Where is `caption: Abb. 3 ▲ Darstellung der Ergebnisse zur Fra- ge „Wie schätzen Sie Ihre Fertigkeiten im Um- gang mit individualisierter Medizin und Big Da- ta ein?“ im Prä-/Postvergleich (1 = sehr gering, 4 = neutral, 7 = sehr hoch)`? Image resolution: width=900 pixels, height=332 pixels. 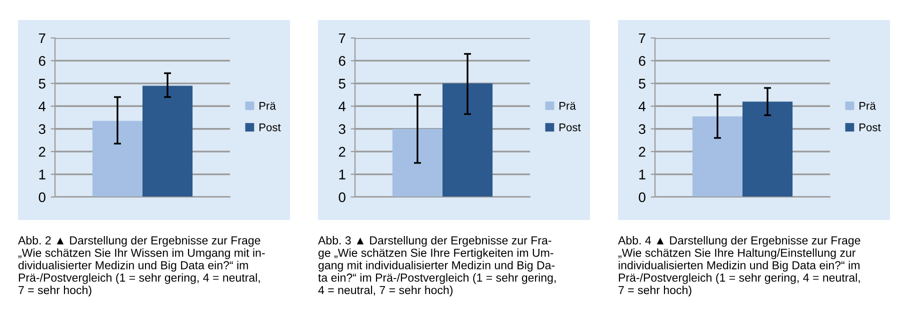
caption: Abb. 3 ▲ Darstellung der Ergebnisse zur Fra- ge „Wie schätzen Sie Ihre Fertigkeiten im Um- gang mit individualisierter Medizin und Big Da- ta ein?“ im Prä-/Postvergleich (1 = sehr gering, 4 = neutral, 7 = sehr hoch) is located at coordinates (437, 266).